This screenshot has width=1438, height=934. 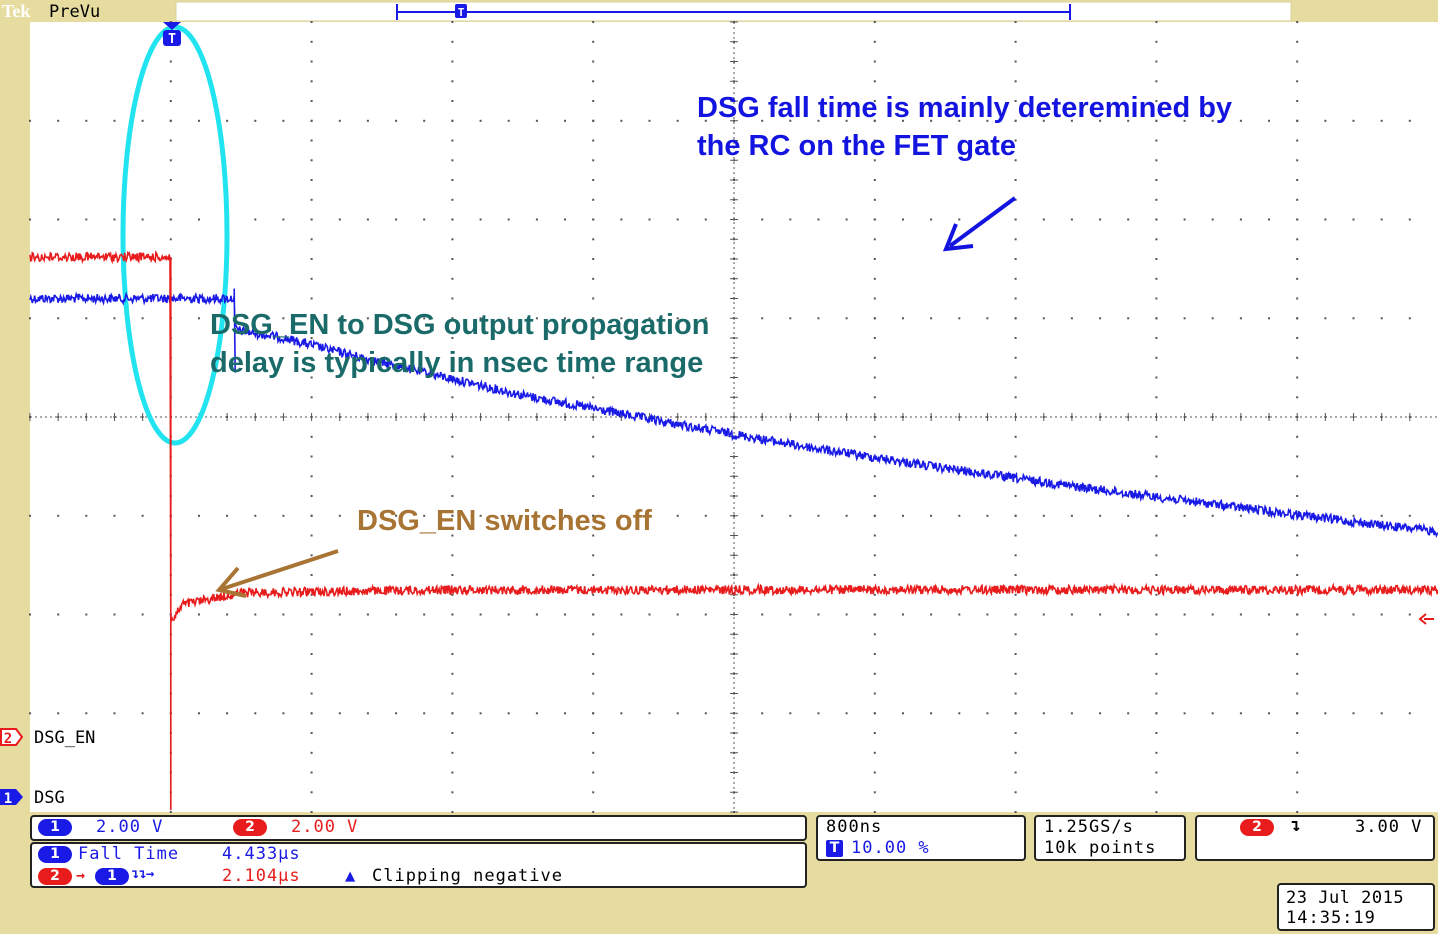 What do you see at coordinates (16, 11) in the screenshot?
I see `brand-logo: Tek` at bounding box center [16, 11].